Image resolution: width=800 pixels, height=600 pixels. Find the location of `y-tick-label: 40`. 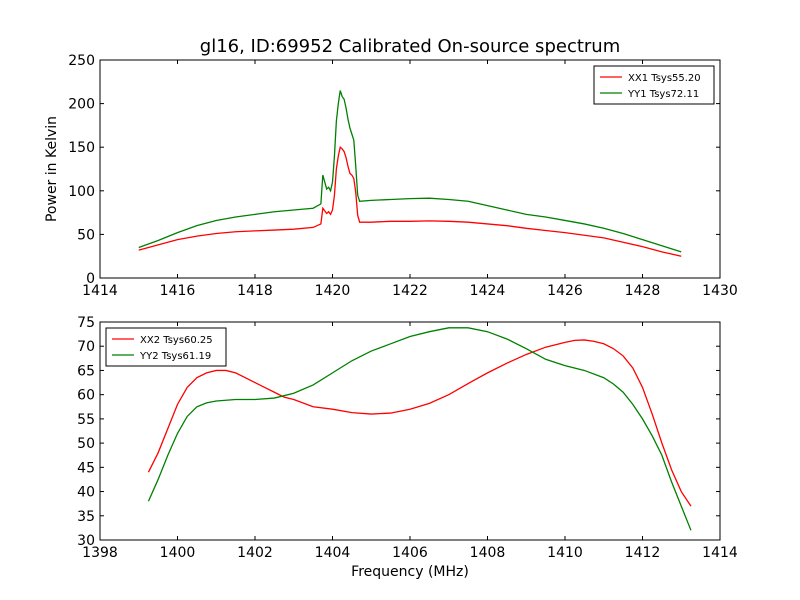

y-tick-label: 40 is located at coordinates (86, 493).